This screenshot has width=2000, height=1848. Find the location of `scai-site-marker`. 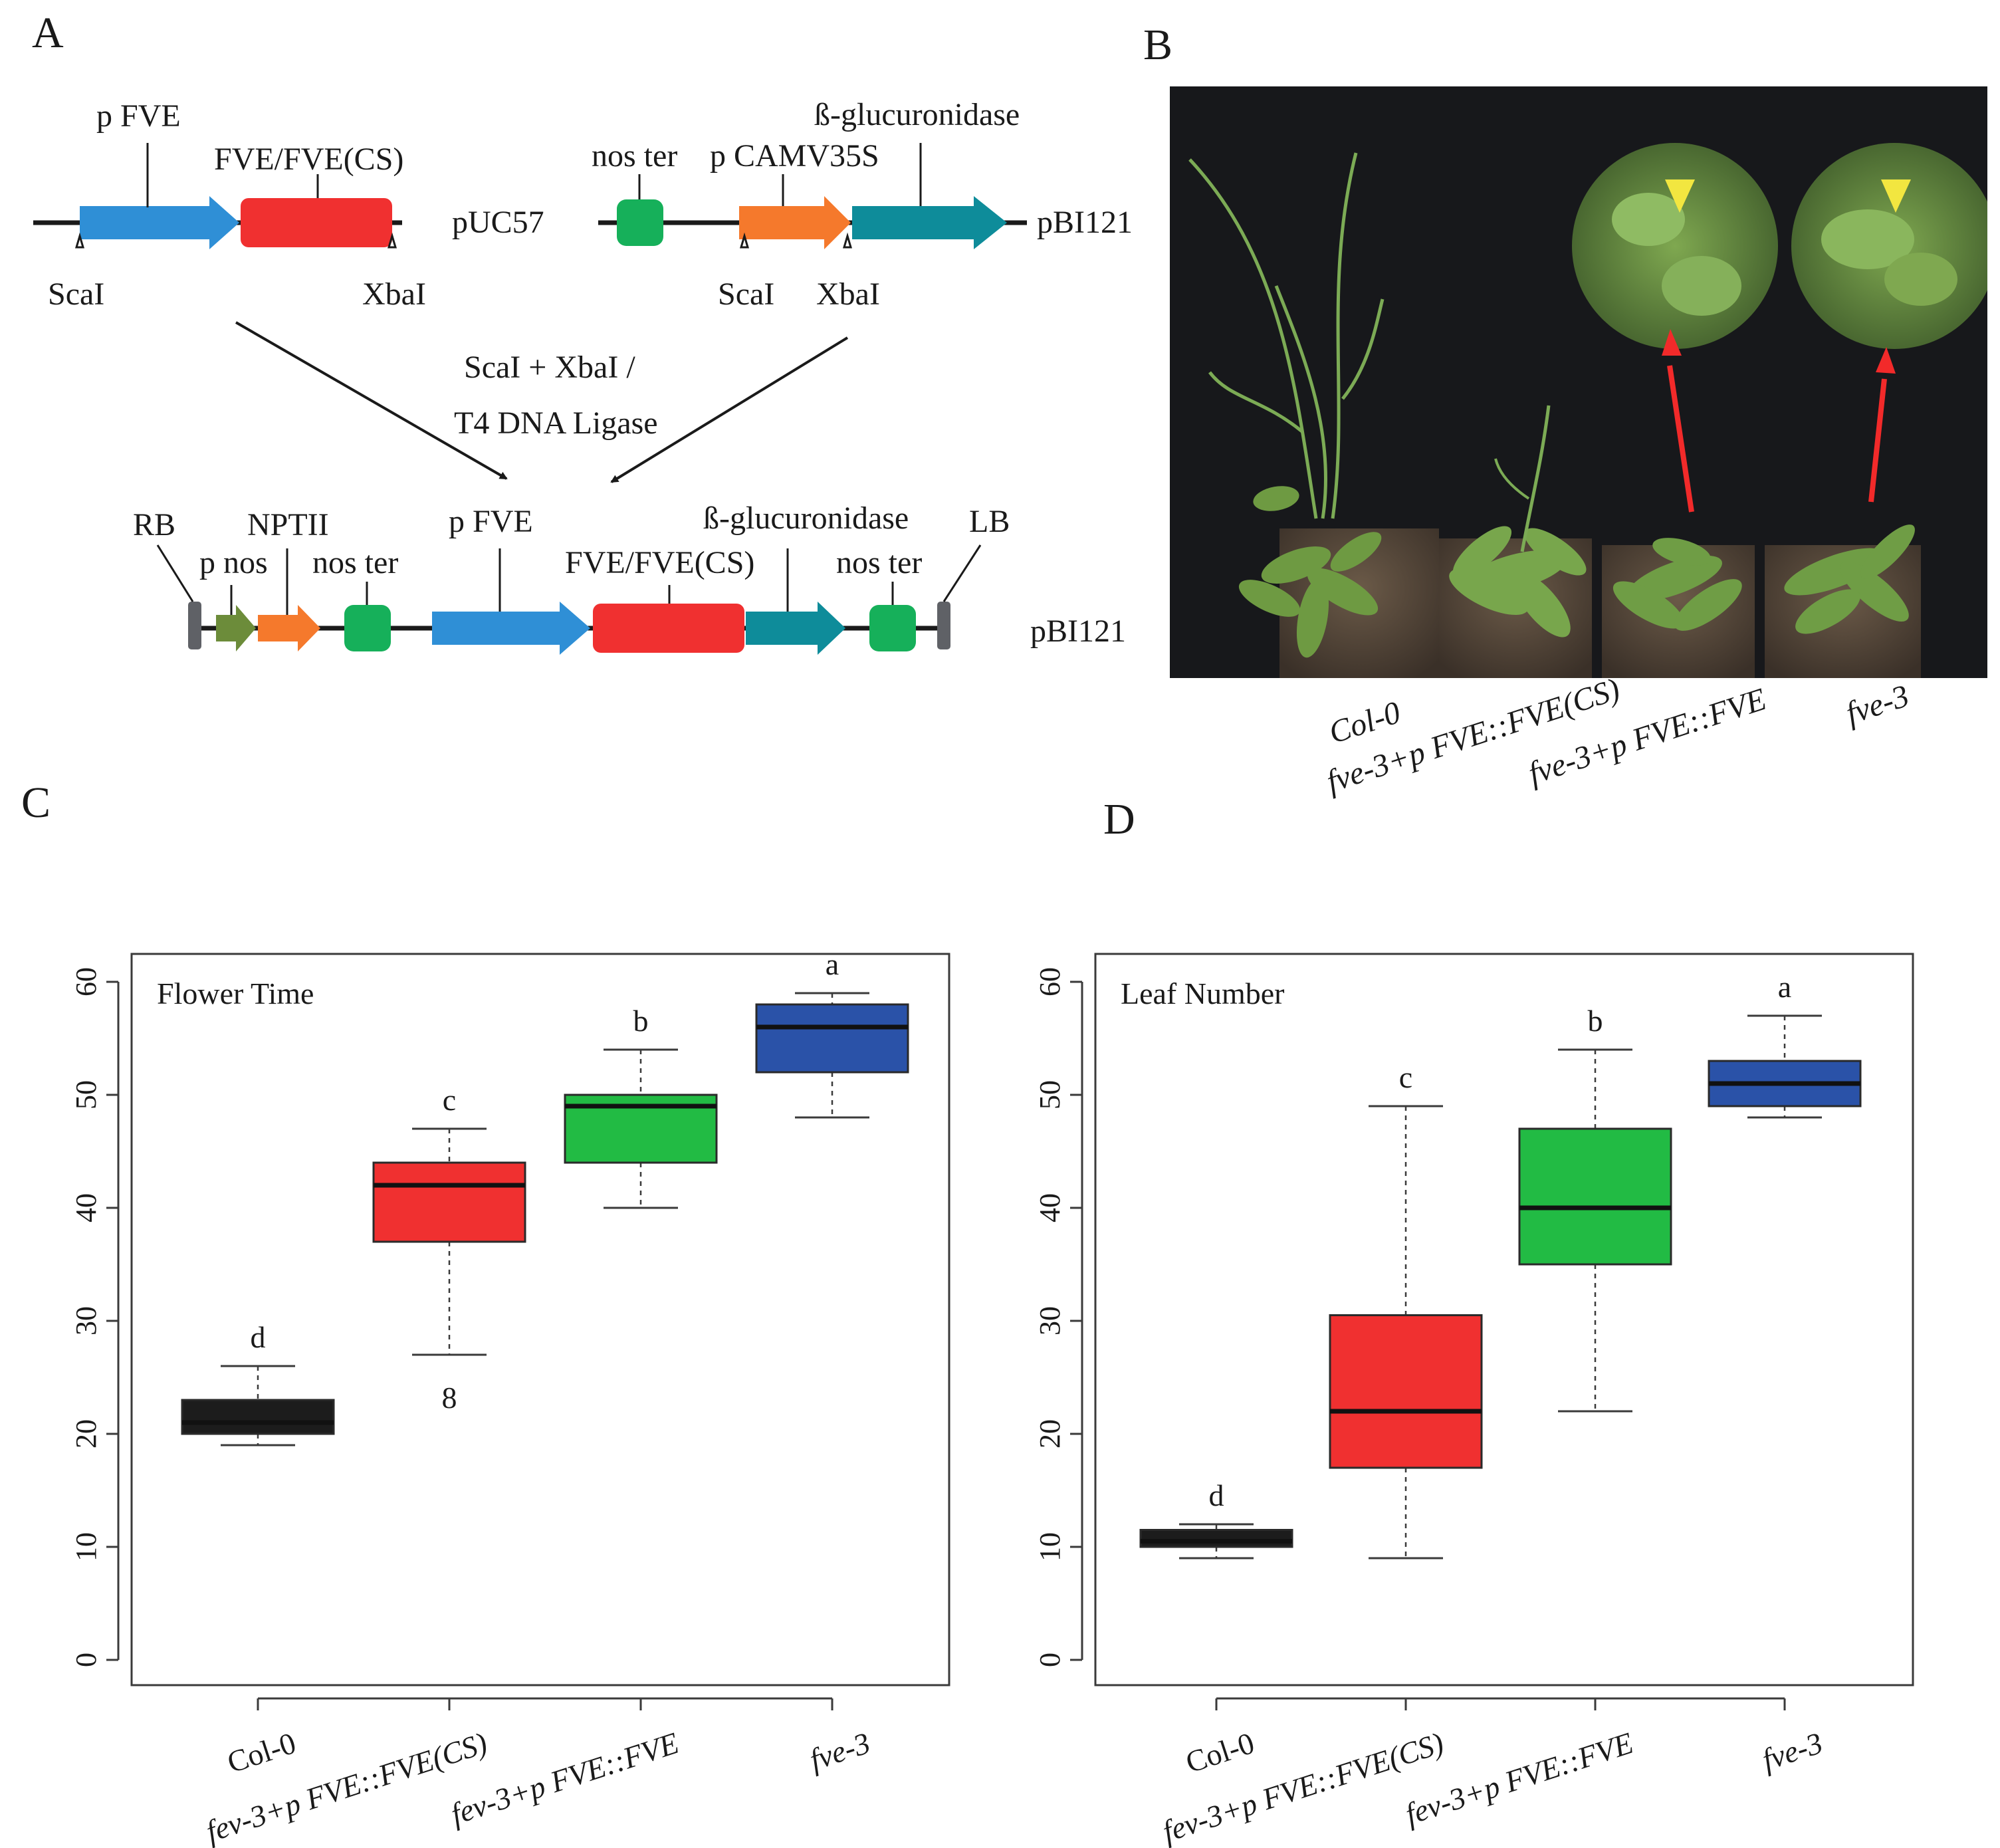

scai-site-marker is located at coordinates (79, 241).